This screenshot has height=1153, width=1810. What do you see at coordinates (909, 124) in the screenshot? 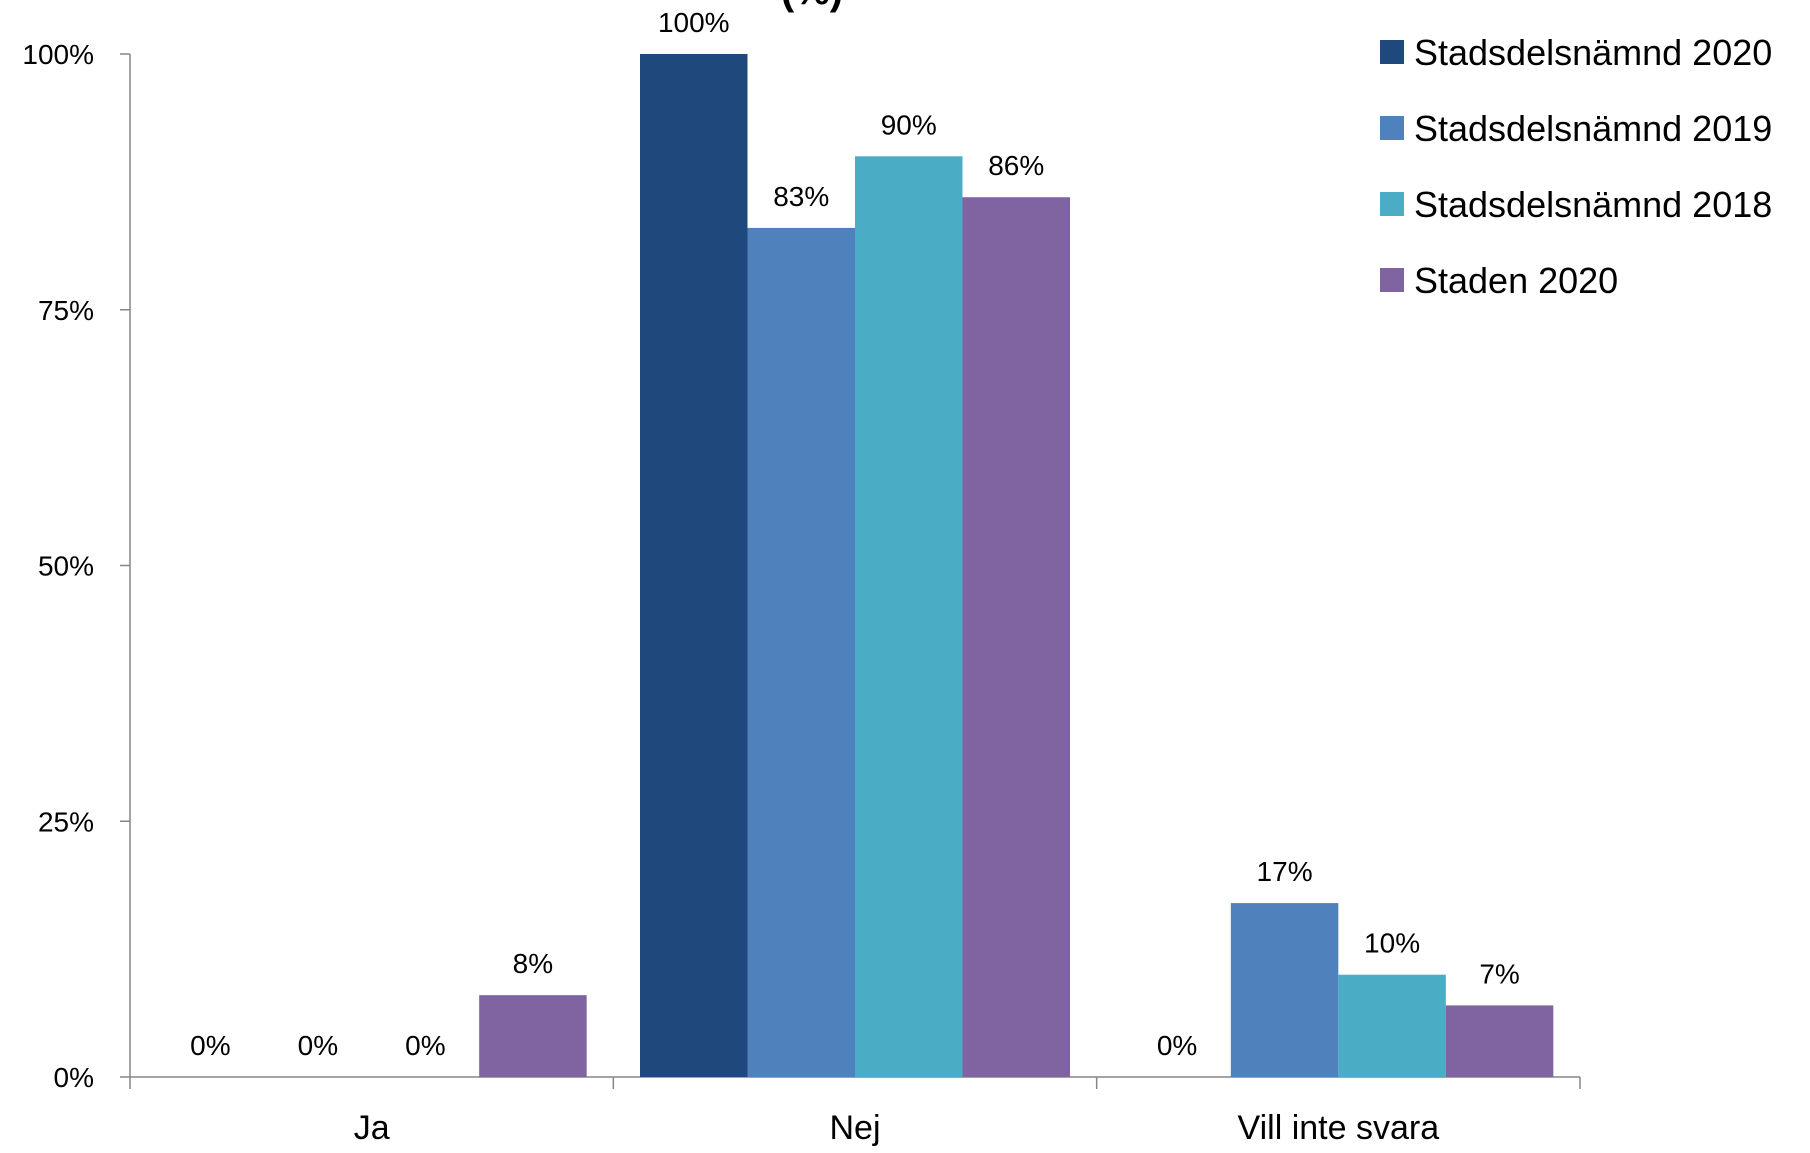
I see `data-label: 90%` at bounding box center [909, 124].